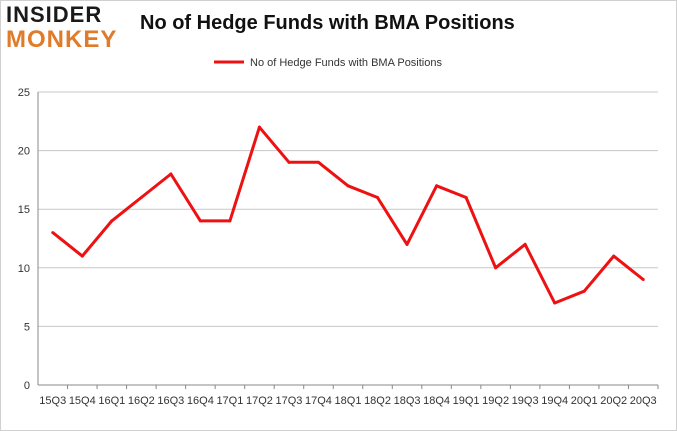 The height and width of the screenshot is (431, 677). I want to click on insider-monkey-logo: INSIDER MONKEY, so click(66, 28).